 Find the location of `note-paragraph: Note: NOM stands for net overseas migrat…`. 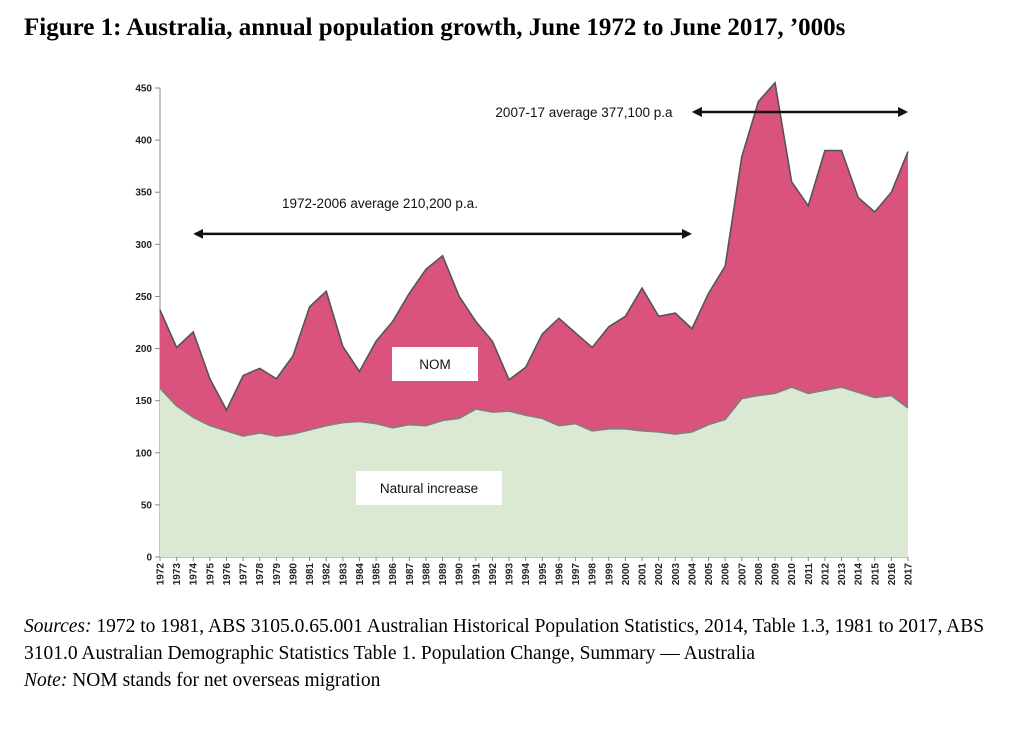

note-paragraph: Note: NOM stands for net overseas migrat… is located at coordinates (519, 680).